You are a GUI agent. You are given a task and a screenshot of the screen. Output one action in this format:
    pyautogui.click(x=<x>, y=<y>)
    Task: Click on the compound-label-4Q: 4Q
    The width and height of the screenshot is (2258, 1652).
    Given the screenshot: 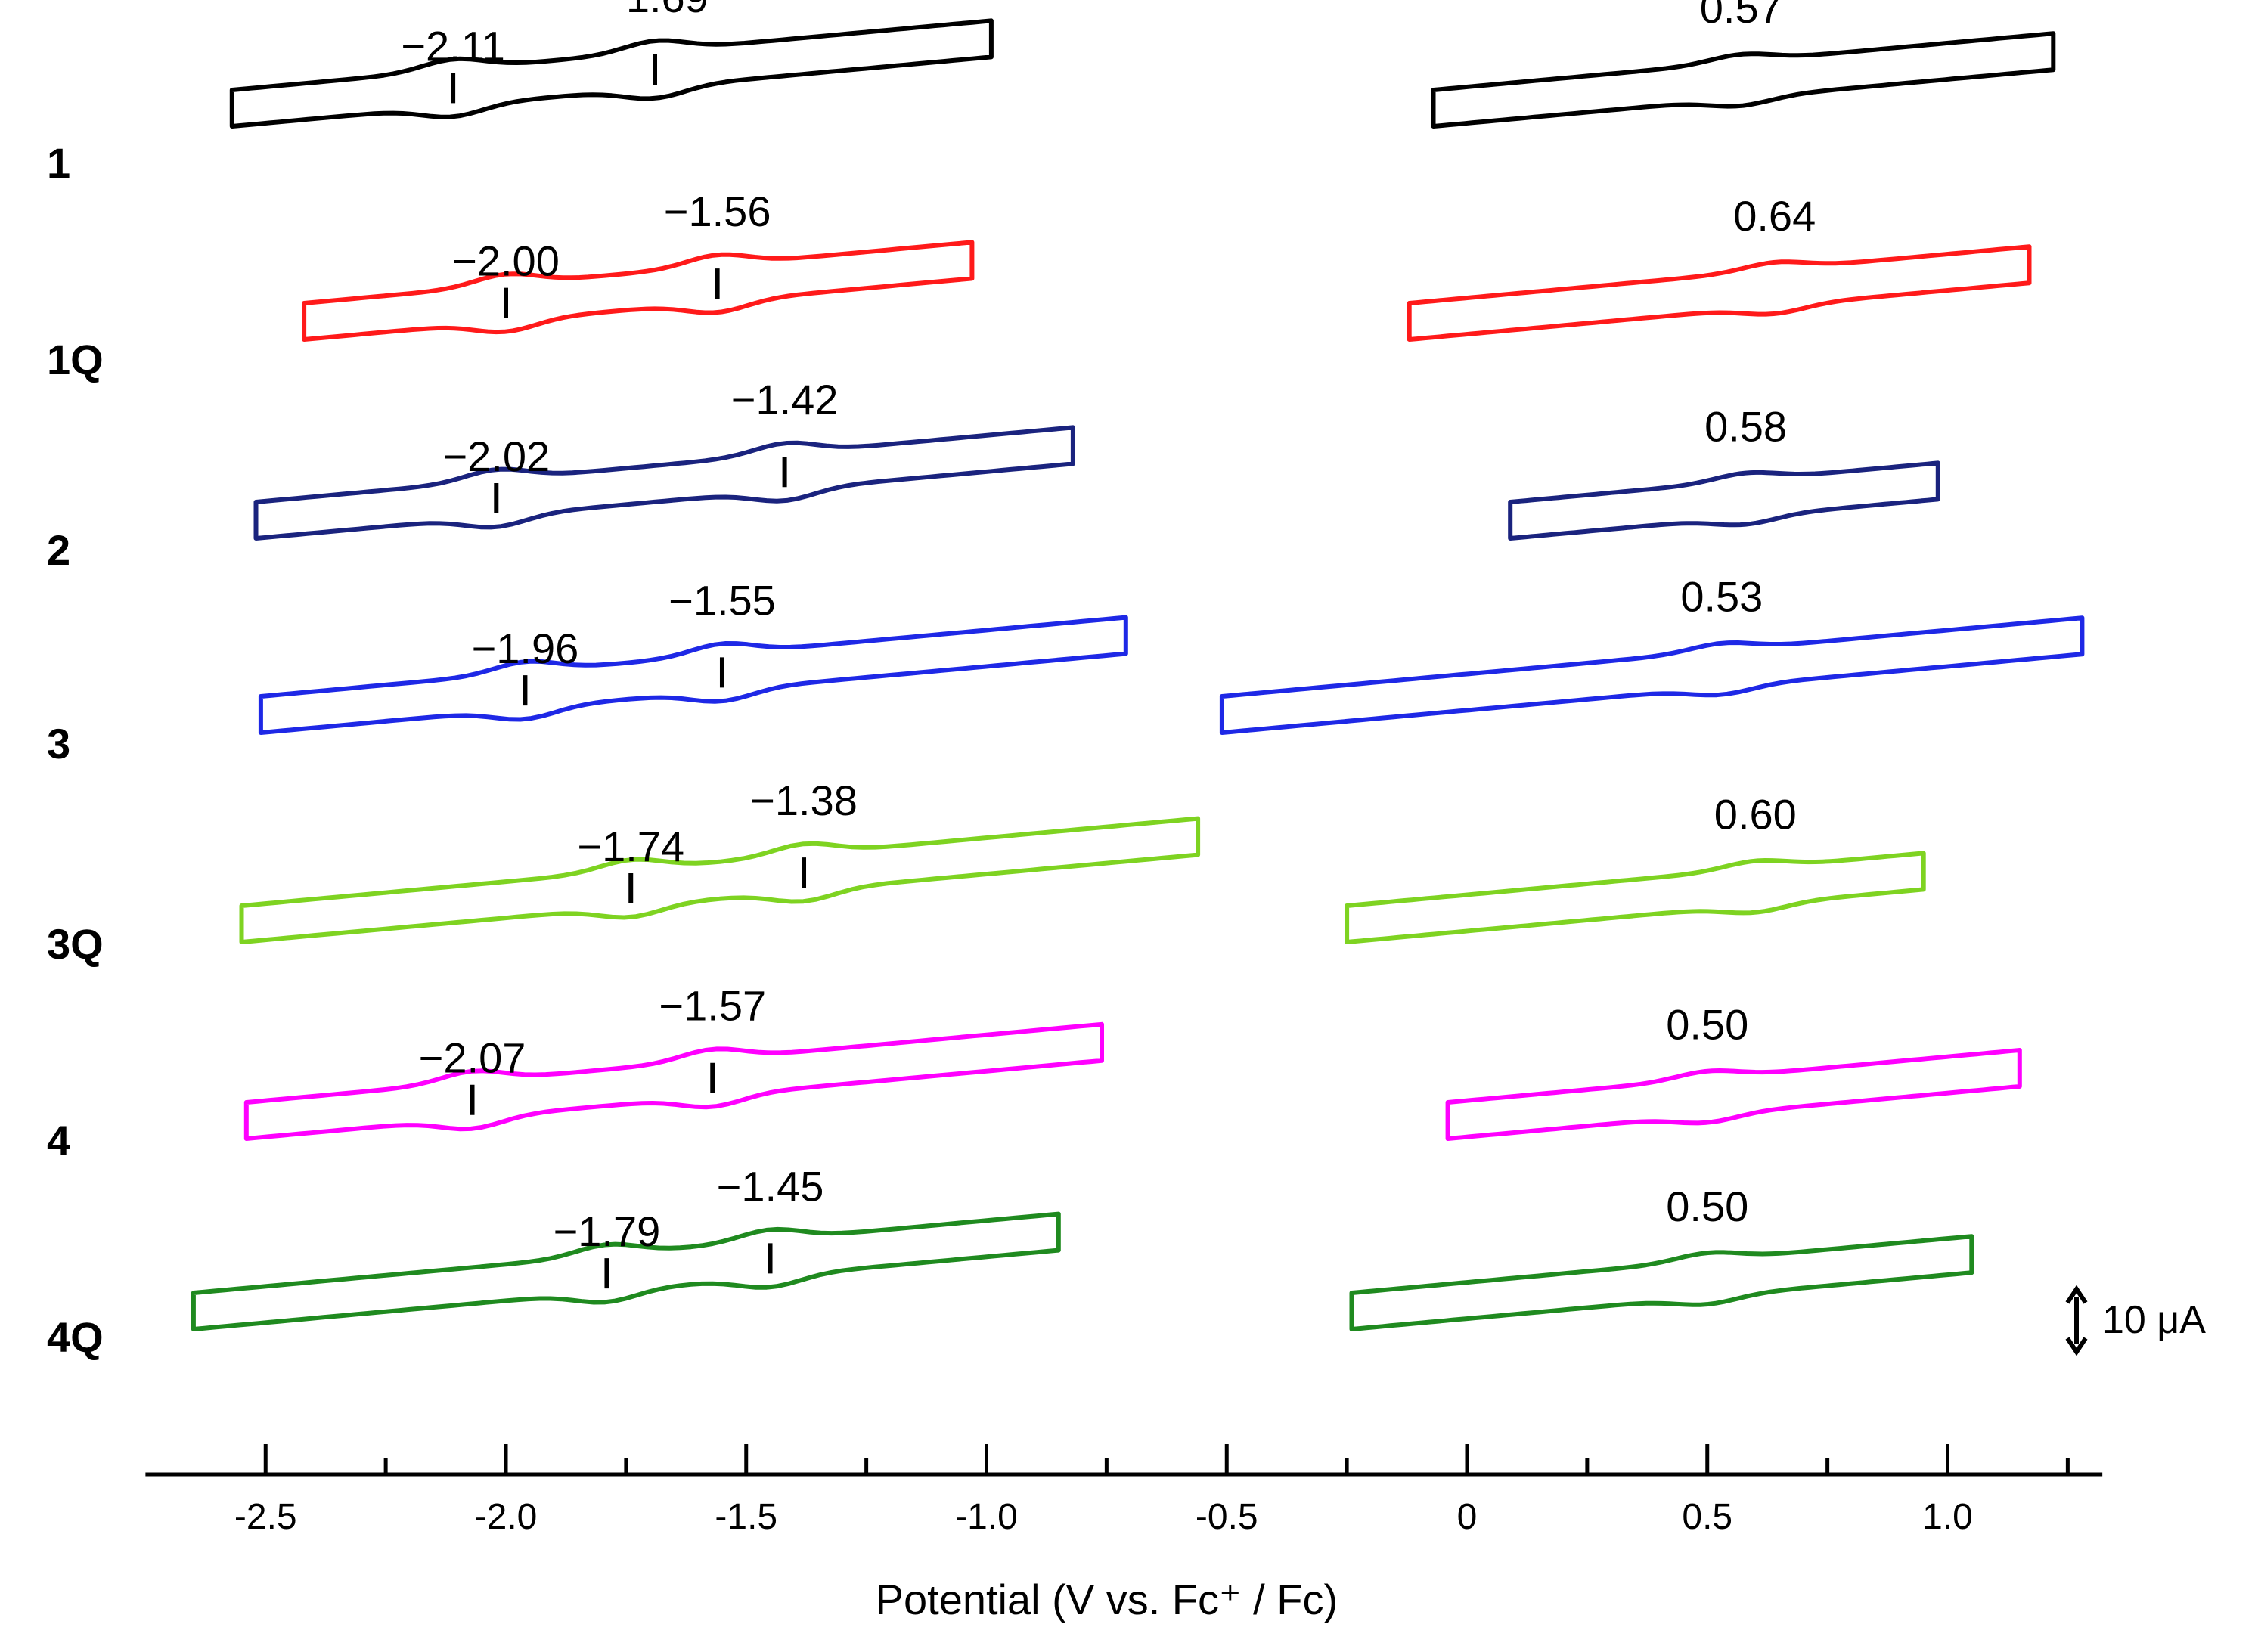 What is the action you would take?
    pyautogui.click(x=76, y=1337)
    